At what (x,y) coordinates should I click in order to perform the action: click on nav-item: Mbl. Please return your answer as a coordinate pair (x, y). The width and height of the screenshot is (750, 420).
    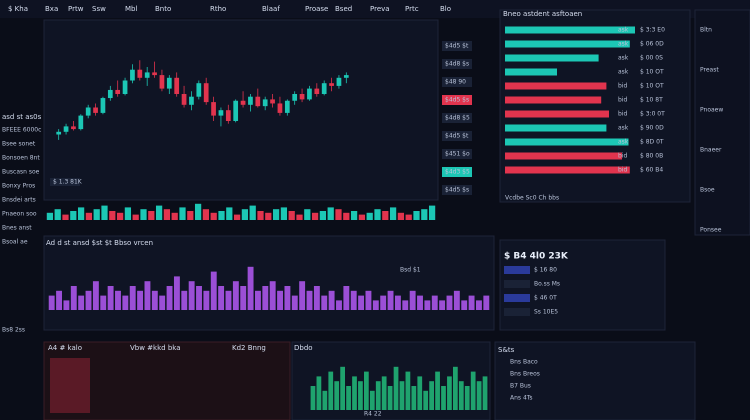
    Looking at the image, I should click on (131, 9).